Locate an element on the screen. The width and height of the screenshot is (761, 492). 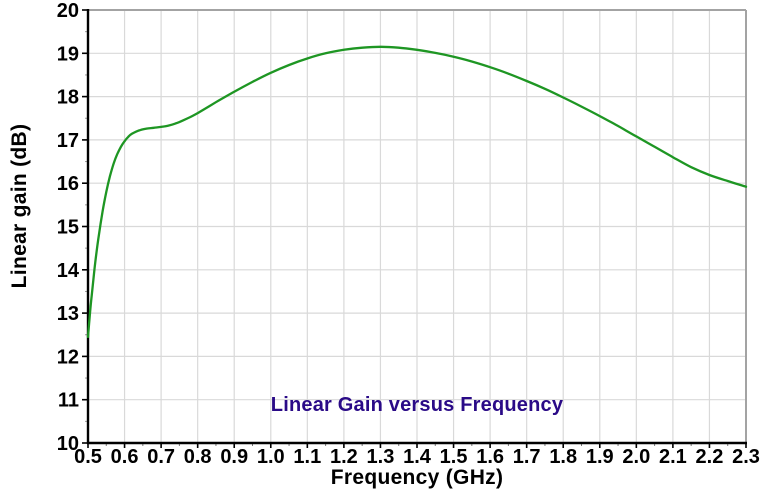
x-tick-label: 1.7 is located at coordinates (527, 457).